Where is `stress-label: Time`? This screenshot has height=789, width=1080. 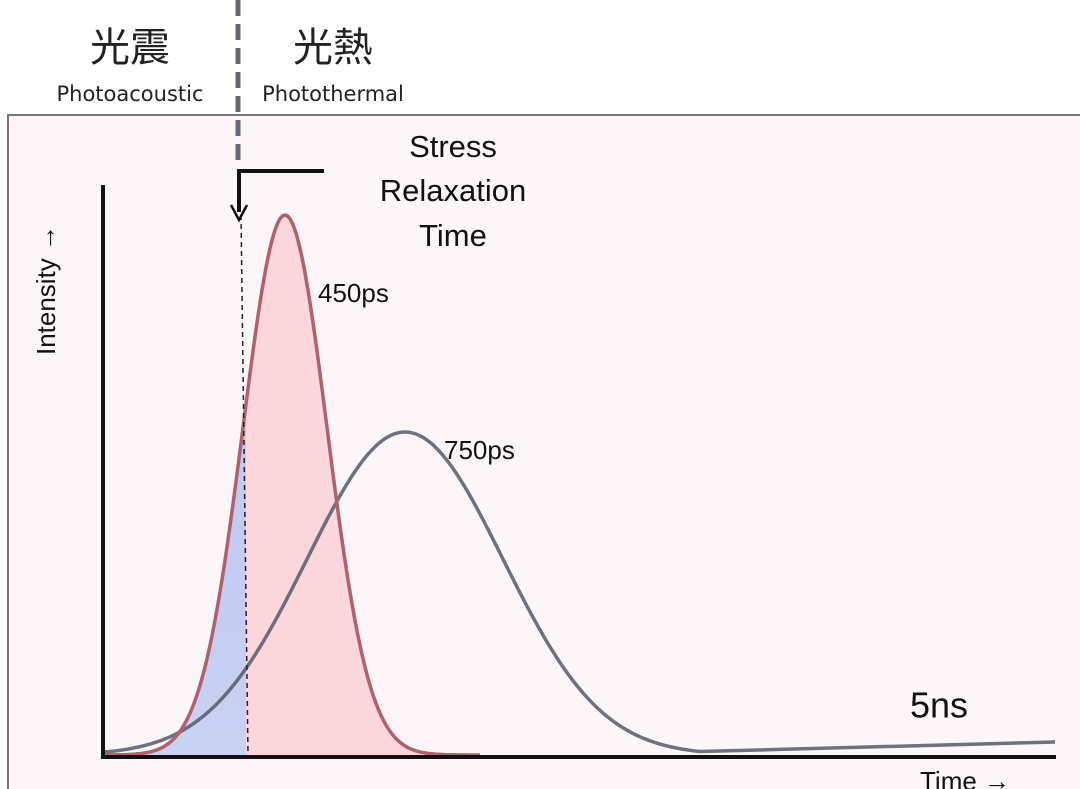 stress-label: Time is located at coordinates (453, 235).